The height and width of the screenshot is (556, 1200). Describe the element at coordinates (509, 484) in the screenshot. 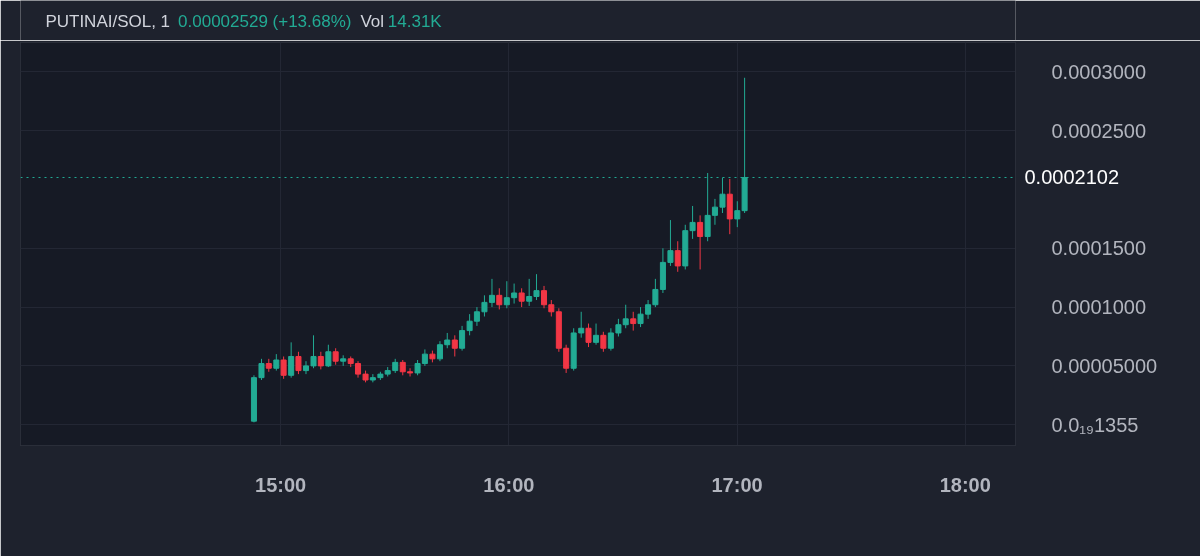

I see `x-tick-label: 16:00` at that location.